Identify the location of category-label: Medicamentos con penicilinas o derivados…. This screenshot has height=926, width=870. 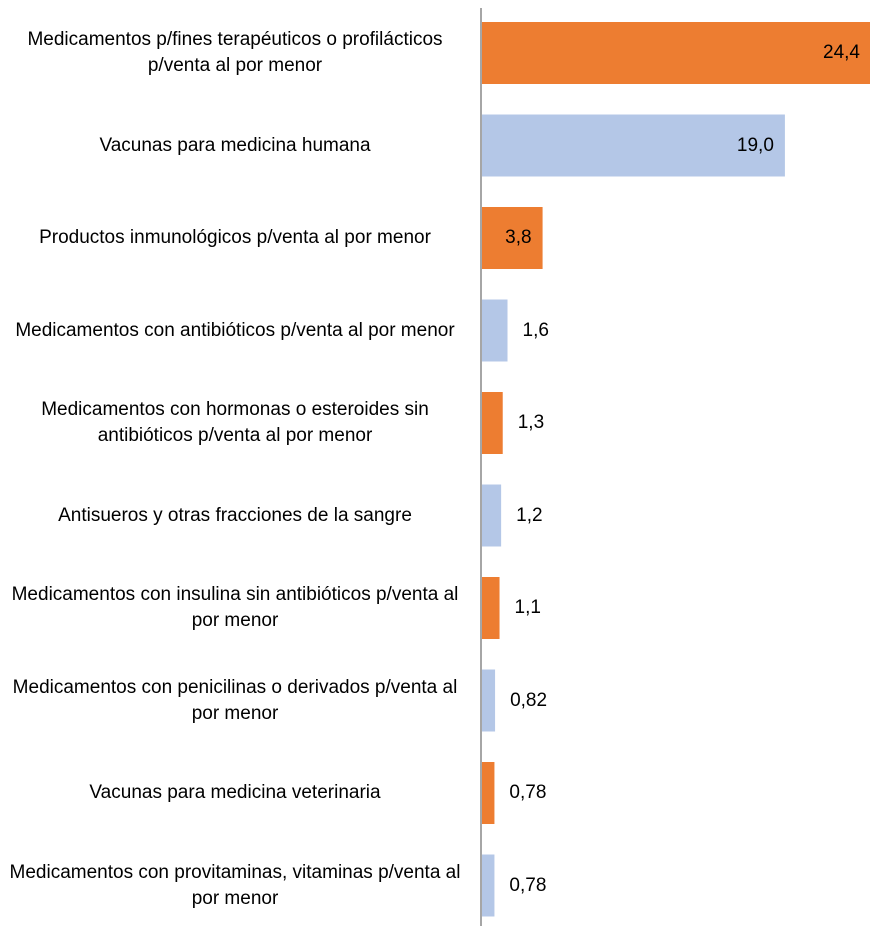
(235, 700).